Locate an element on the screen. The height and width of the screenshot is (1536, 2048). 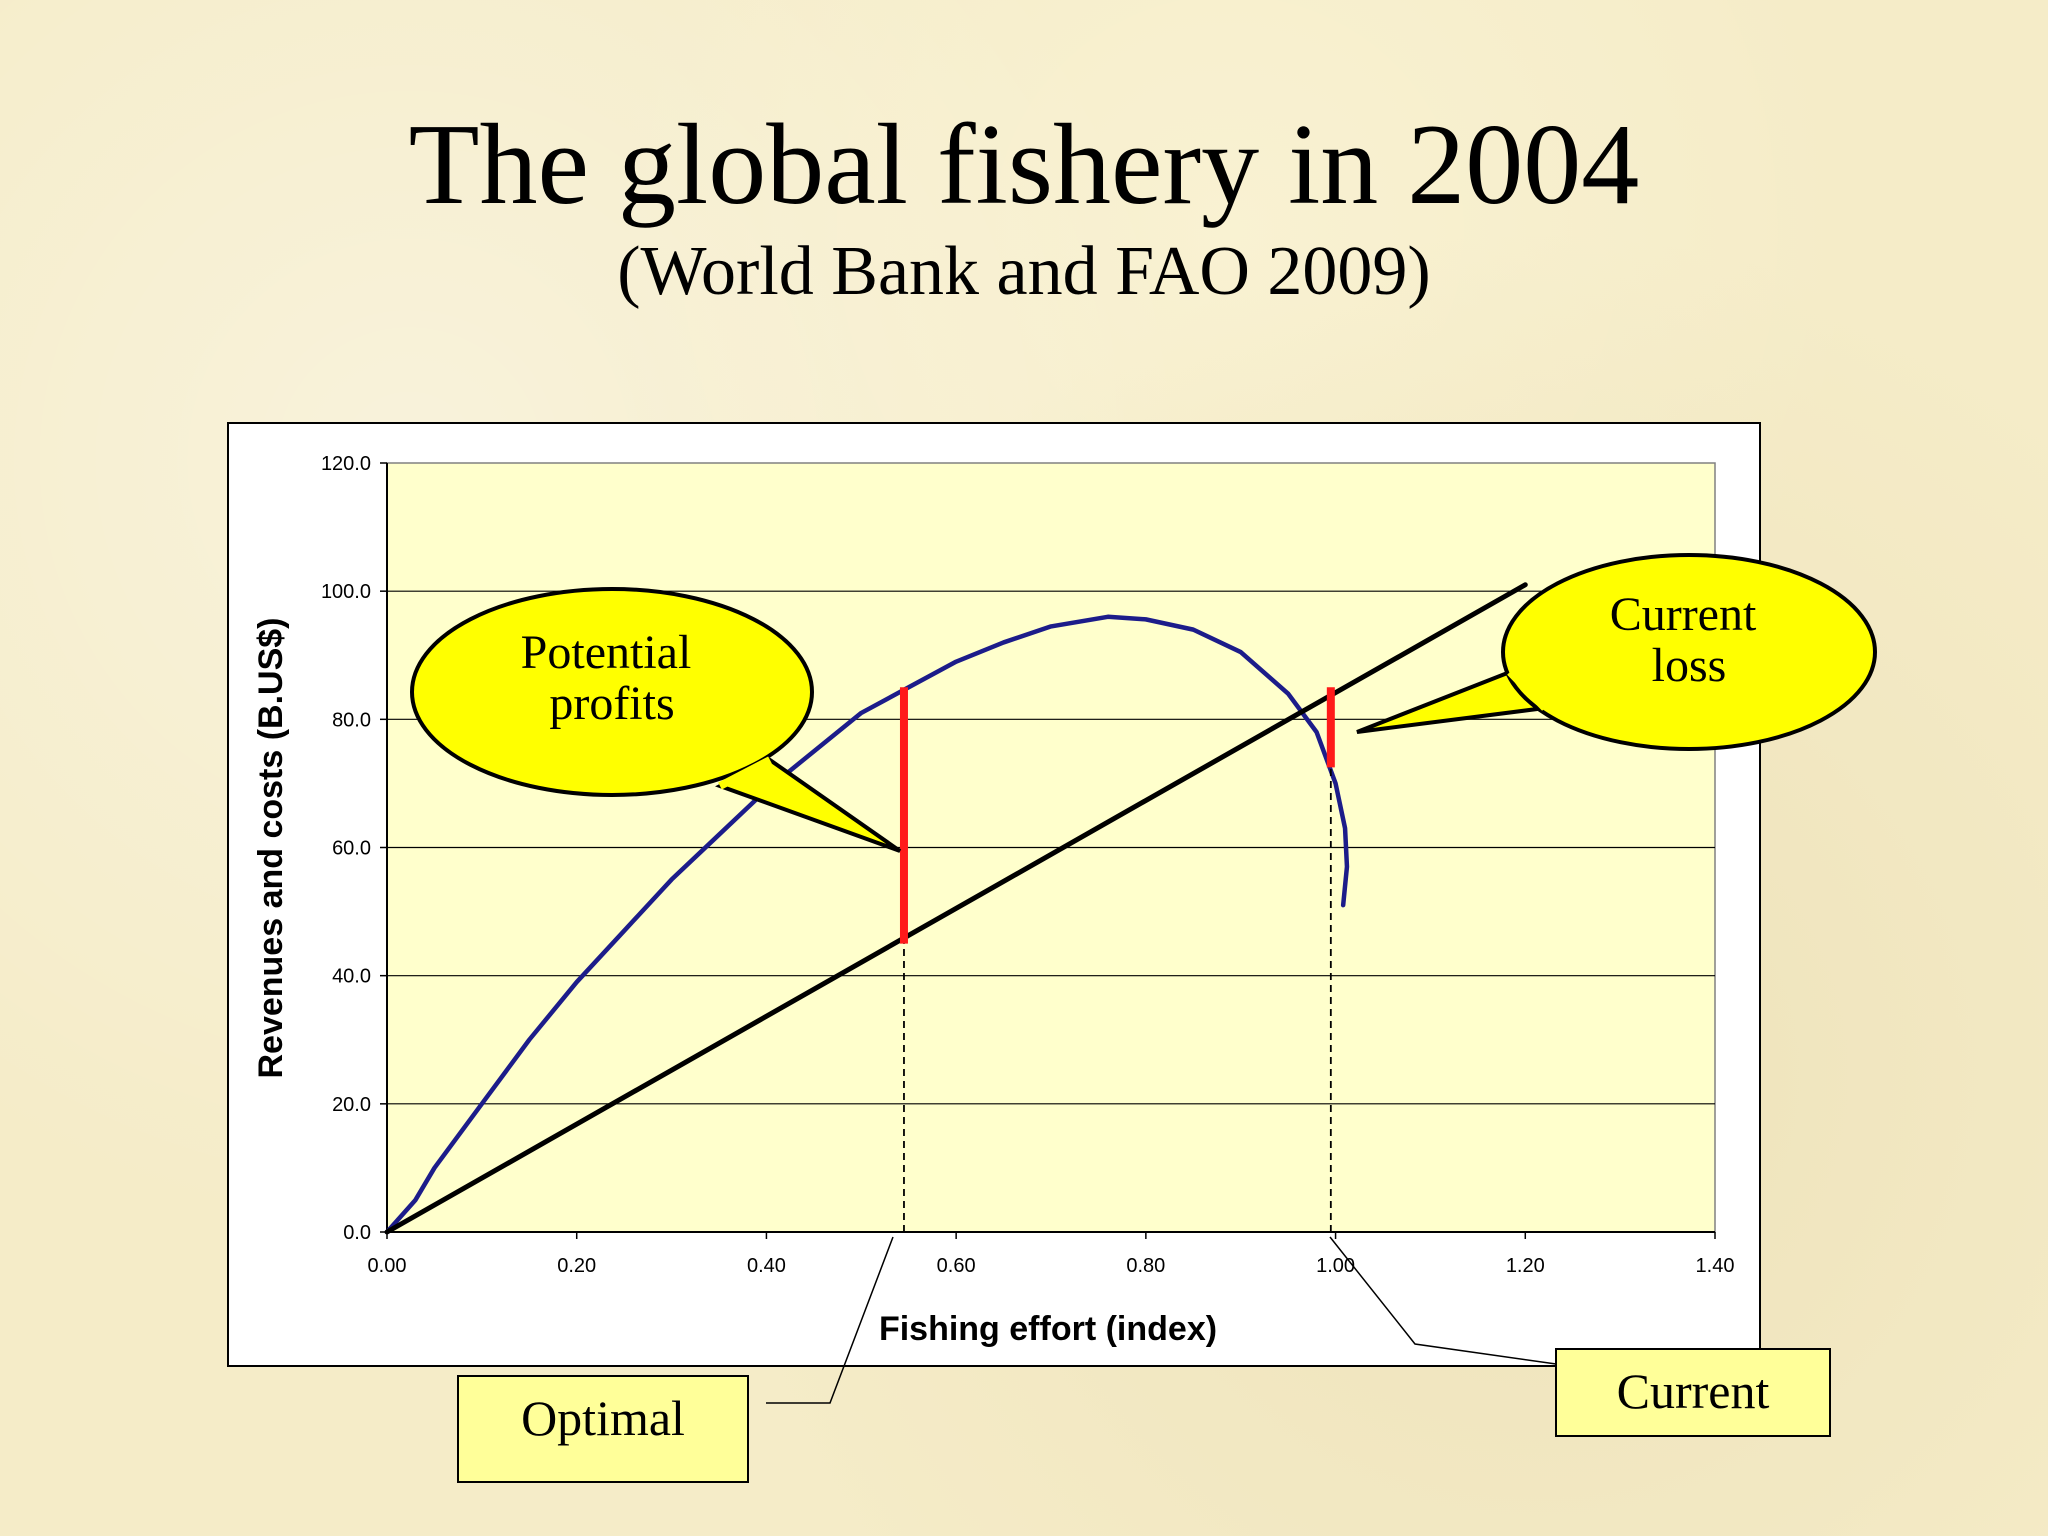
label-optimal: Optimal is located at coordinates (603, 1429).